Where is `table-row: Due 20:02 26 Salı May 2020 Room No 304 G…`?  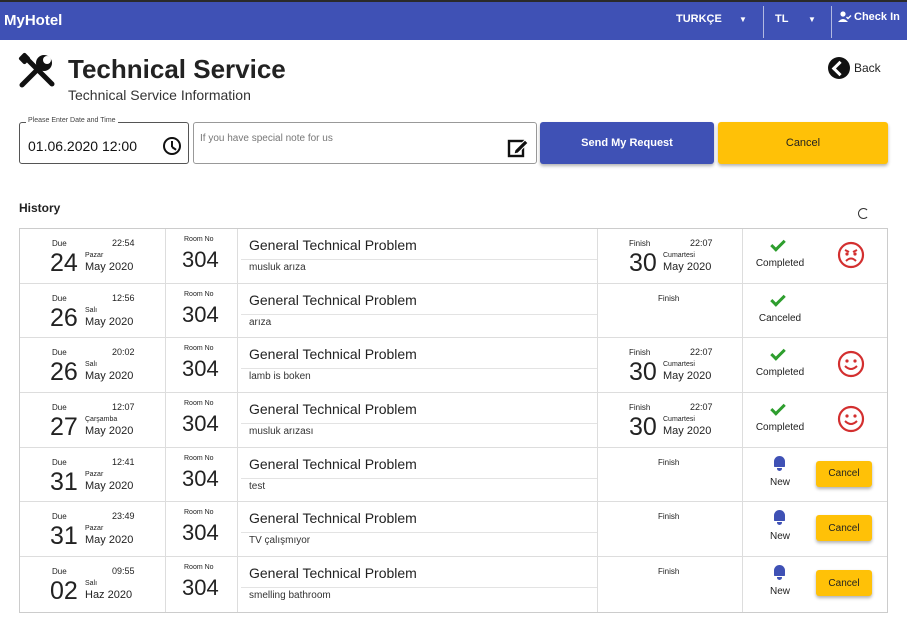
table-row: Due 20:02 26 Salı May 2020 Room No 304 G… is located at coordinates (453, 366).